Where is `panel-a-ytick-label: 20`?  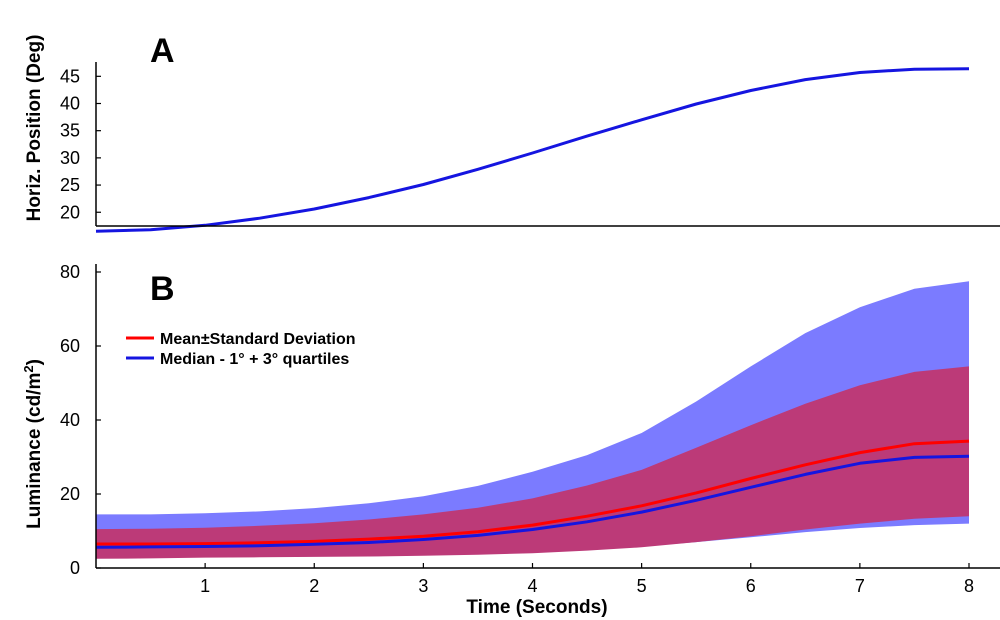 panel-a-ytick-label: 20 is located at coordinates (70, 212).